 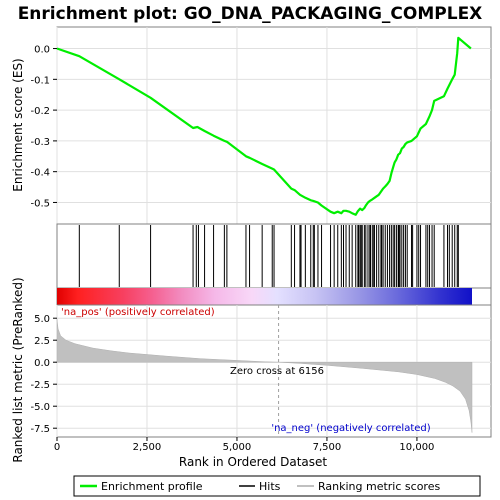 What do you see at coordinates (40, 429) in the screenshot?
I see `metric-y-tick-label: -7.5` at bounding box center [40, 429].